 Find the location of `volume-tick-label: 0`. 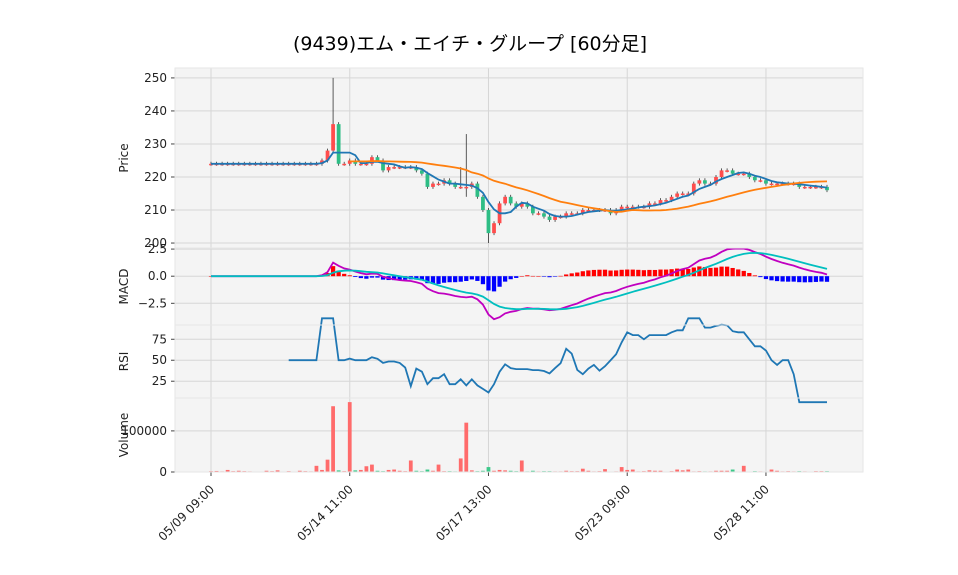

volume-tick-label: 0 is located at coordinates (163, 472).